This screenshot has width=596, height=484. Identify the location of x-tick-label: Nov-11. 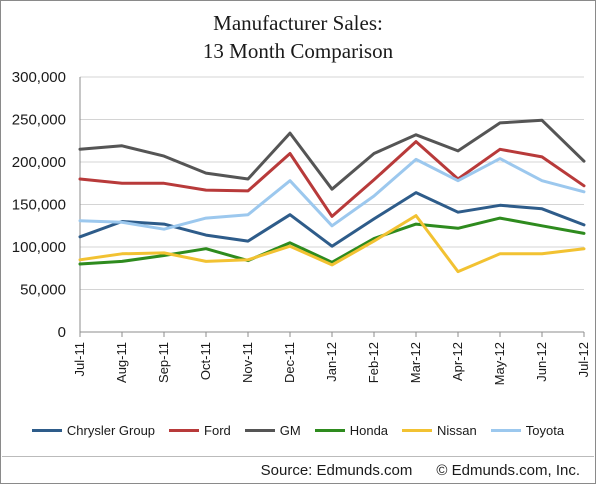
(247, 362).